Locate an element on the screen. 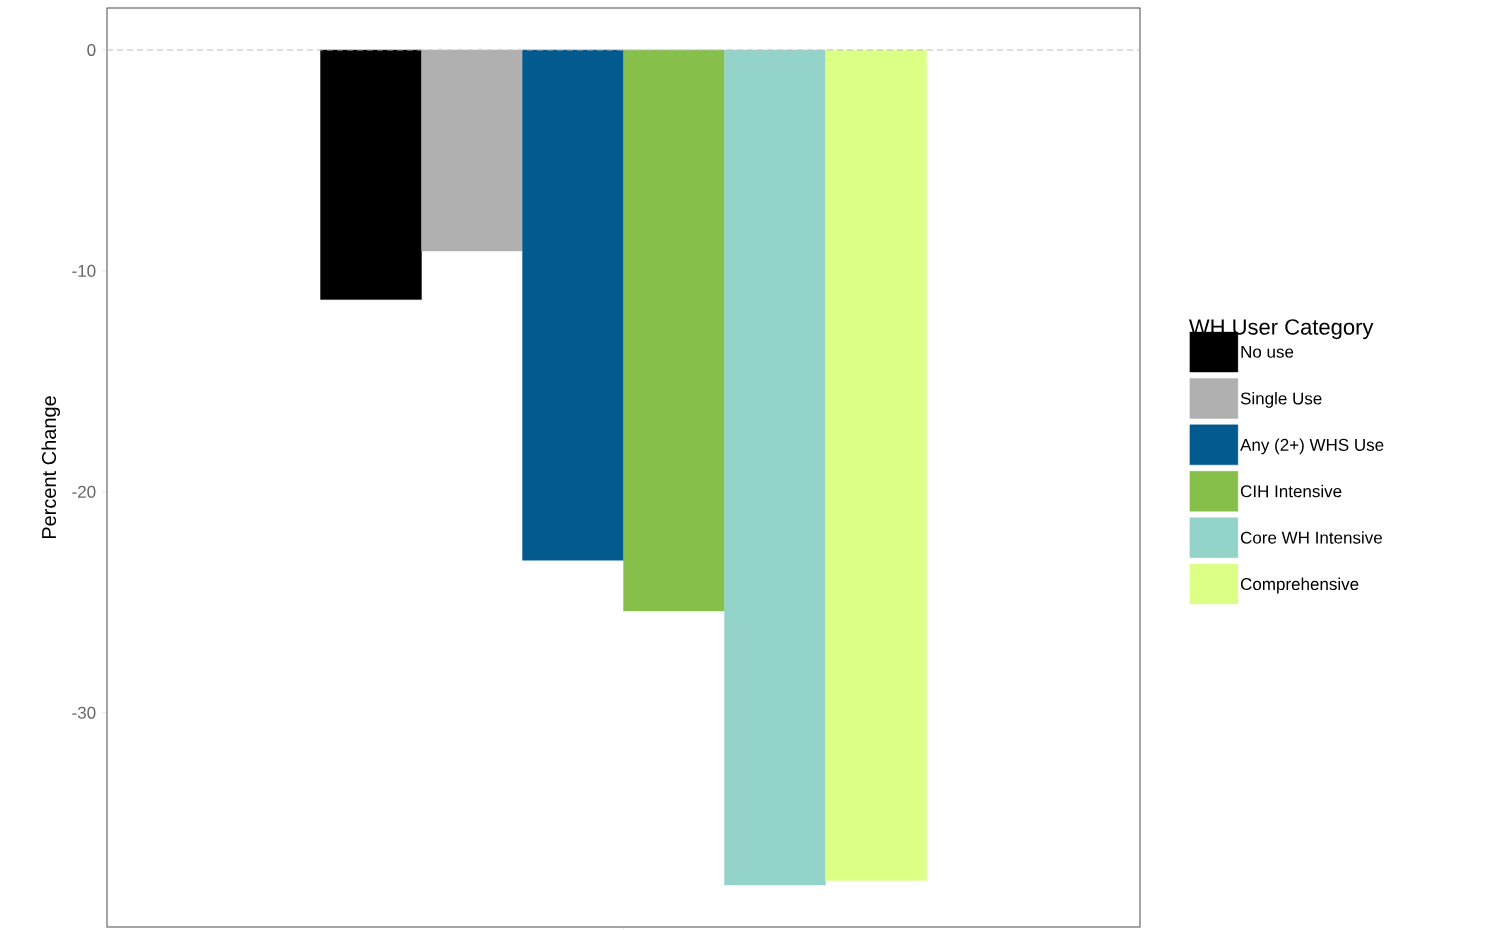 This screenshot has height=930, width=1486. legend-label: CIH Intensive is located at coordinates (1291, 491).